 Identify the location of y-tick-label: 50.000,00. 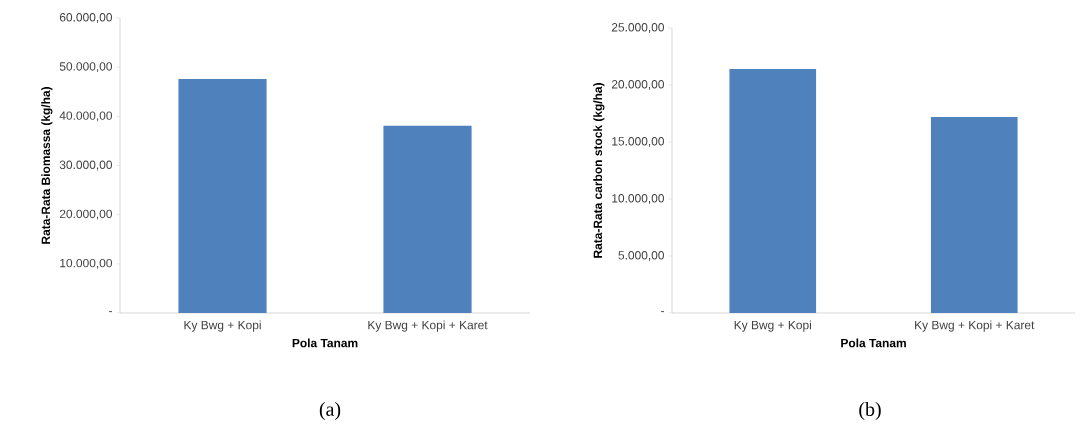
(86, 67).